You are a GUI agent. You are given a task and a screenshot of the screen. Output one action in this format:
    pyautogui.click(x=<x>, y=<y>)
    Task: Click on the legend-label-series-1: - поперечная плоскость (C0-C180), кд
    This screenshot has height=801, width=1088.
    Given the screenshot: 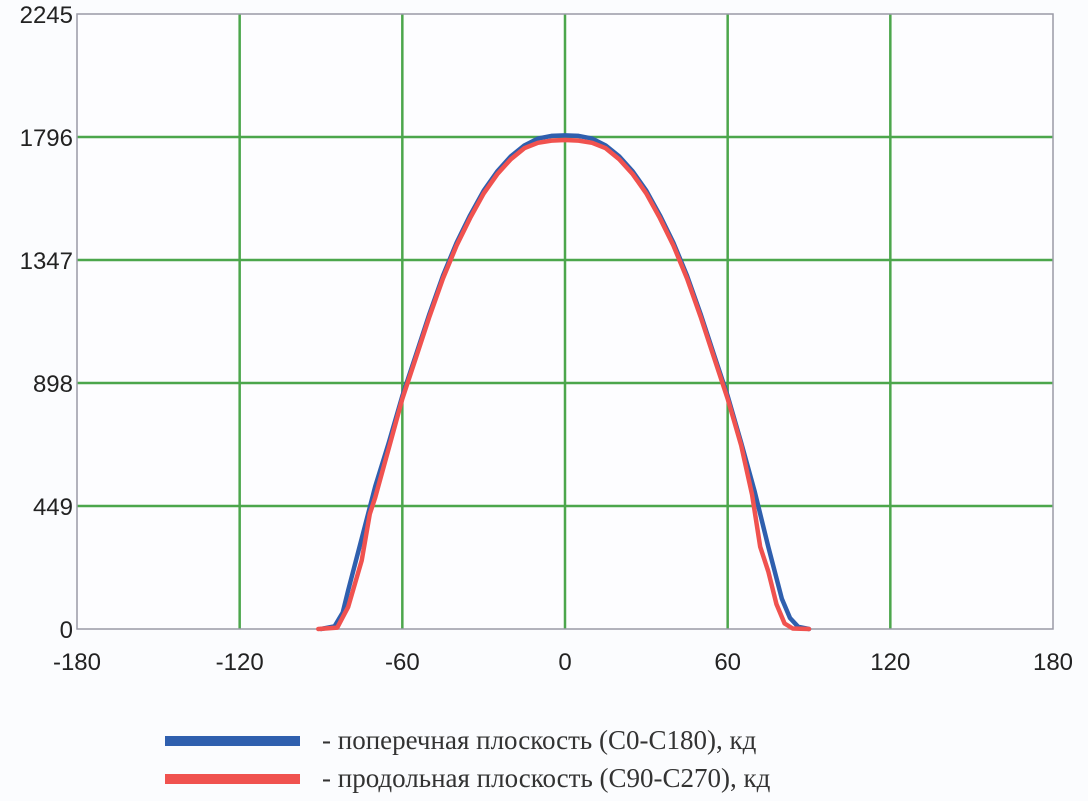 What is the action you would take?
    pyautogui.click(x=539, y=740)
    